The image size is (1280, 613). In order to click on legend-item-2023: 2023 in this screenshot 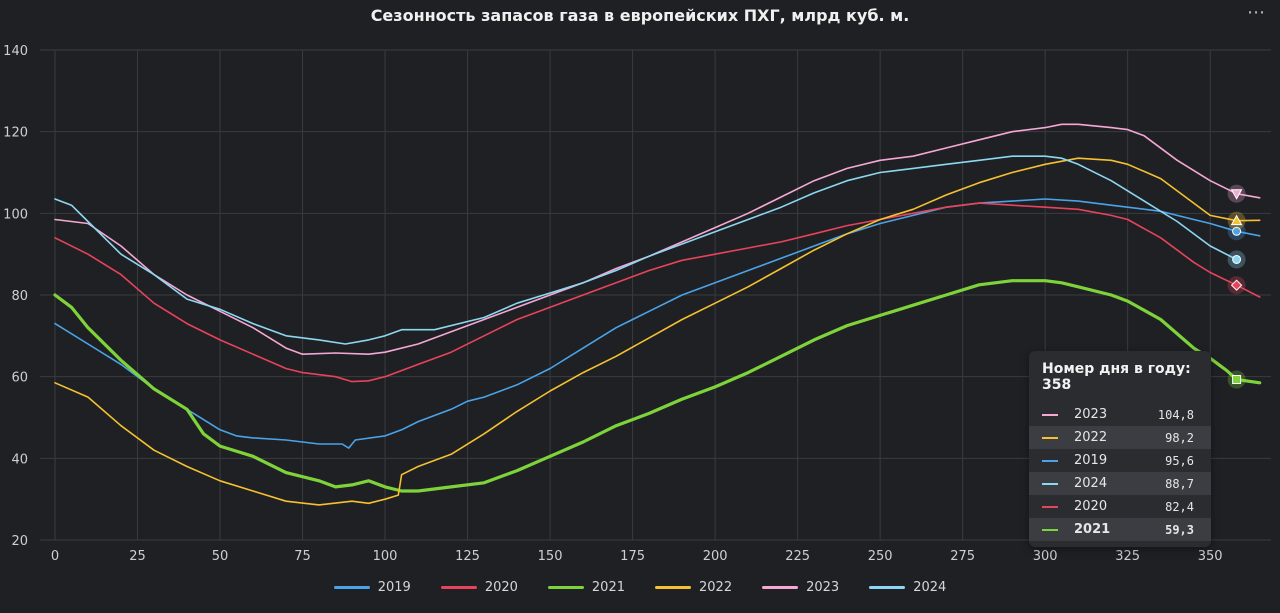, I will do `click(800, 587)`.